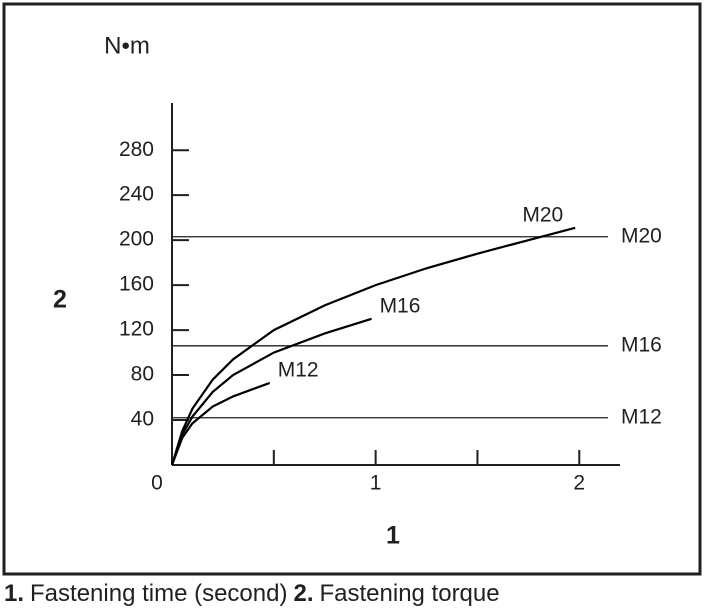 This screenshot has width=706, height=612. Describe the element at coordinates (142, 419) in the screenshot. I see `y-tick-label: 40` at that location.